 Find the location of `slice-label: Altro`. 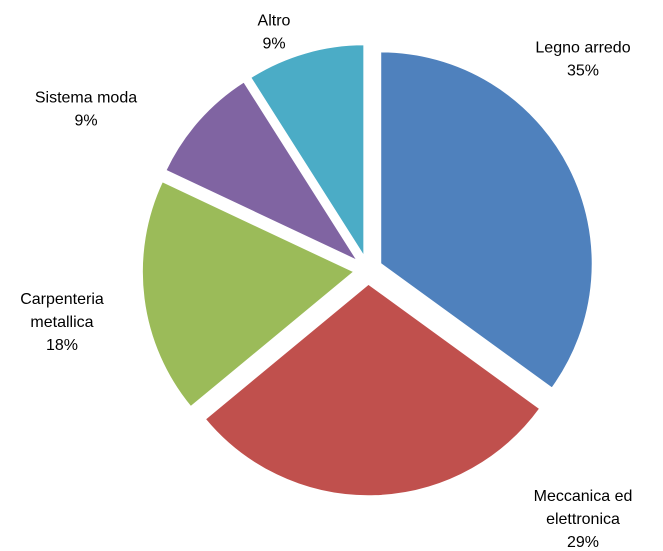

slice-label: Altro is located at coordinates (274, 21).